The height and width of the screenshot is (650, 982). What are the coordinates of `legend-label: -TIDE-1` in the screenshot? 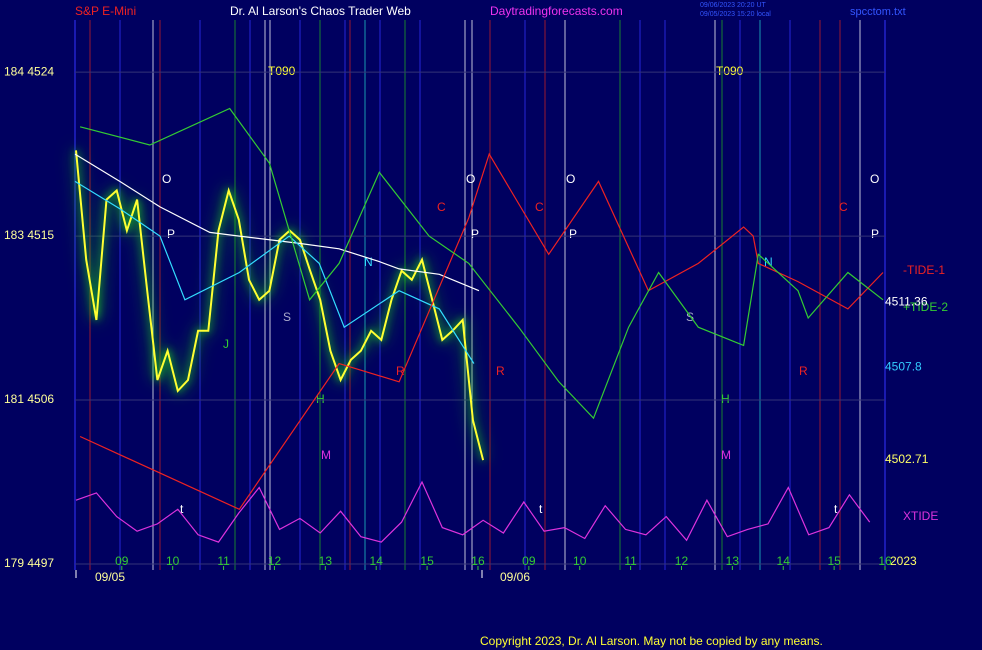 It's located at (924, 270).